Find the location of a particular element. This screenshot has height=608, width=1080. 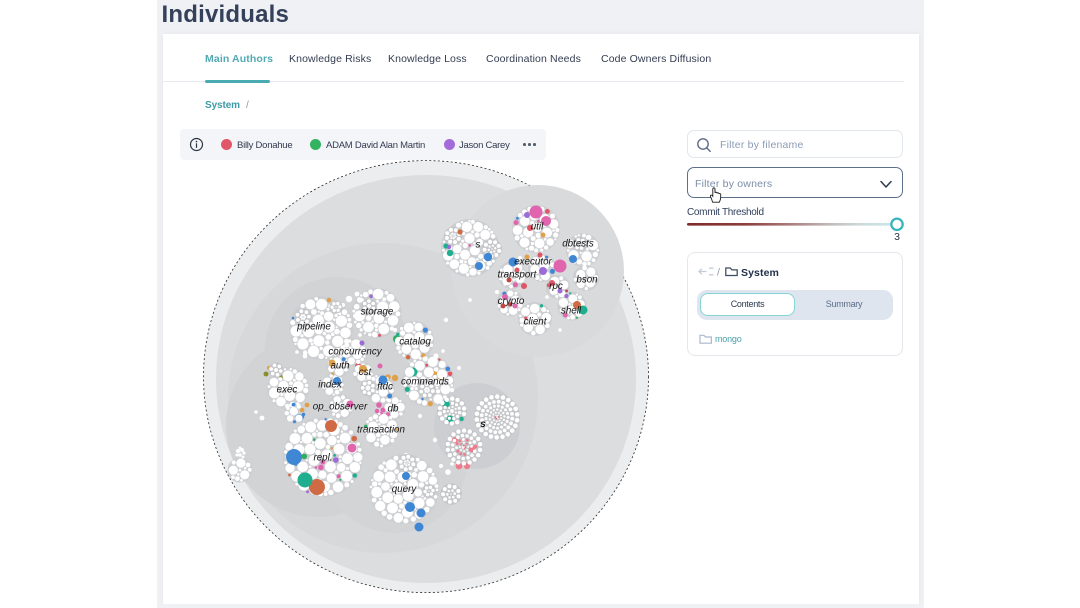

svg-text: exec is located at coordinates (287, 390).